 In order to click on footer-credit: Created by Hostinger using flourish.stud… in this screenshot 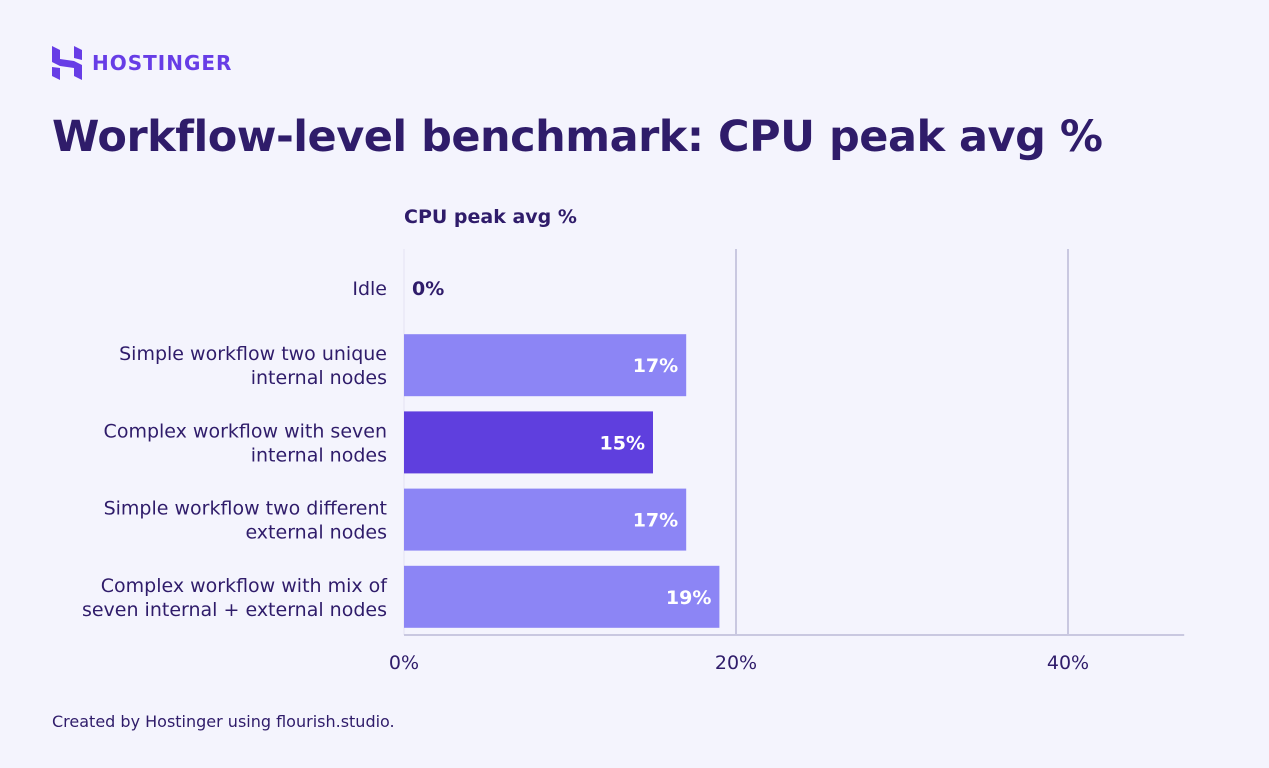, I will do `click(223, 721)`.